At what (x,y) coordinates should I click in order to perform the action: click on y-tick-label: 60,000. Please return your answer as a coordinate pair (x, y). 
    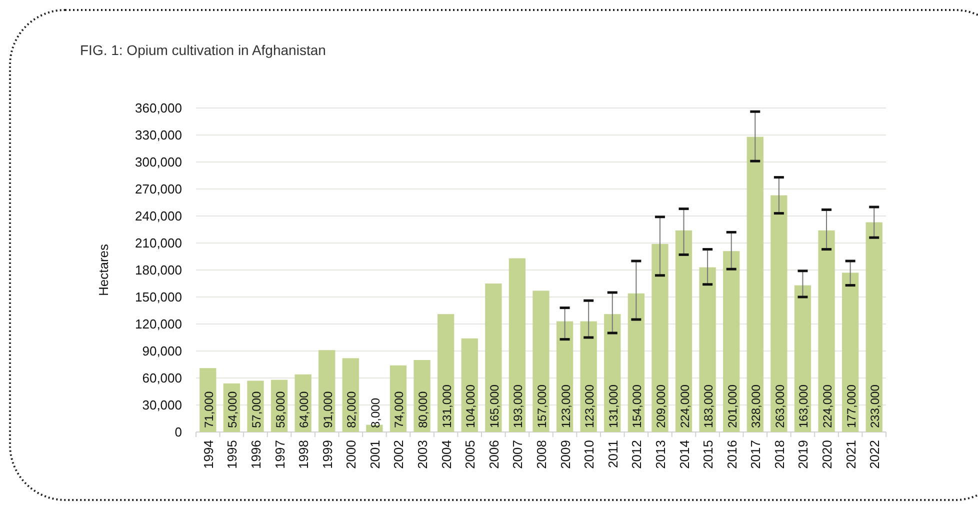
    Looking at the image, I should click on (162, 378).